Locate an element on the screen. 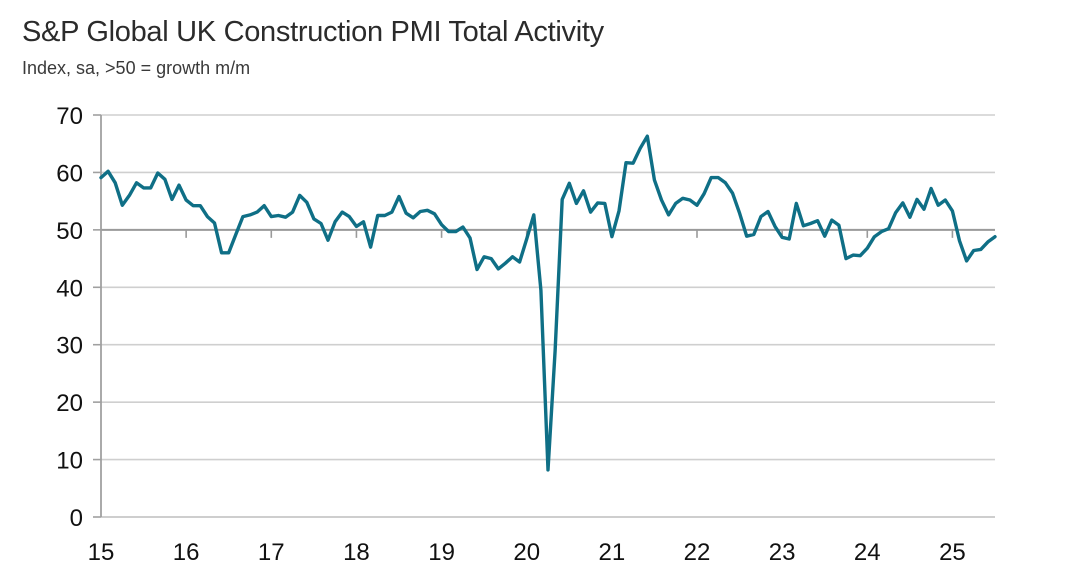  x-tick-label: 16 is located at coordinates (186, 552).